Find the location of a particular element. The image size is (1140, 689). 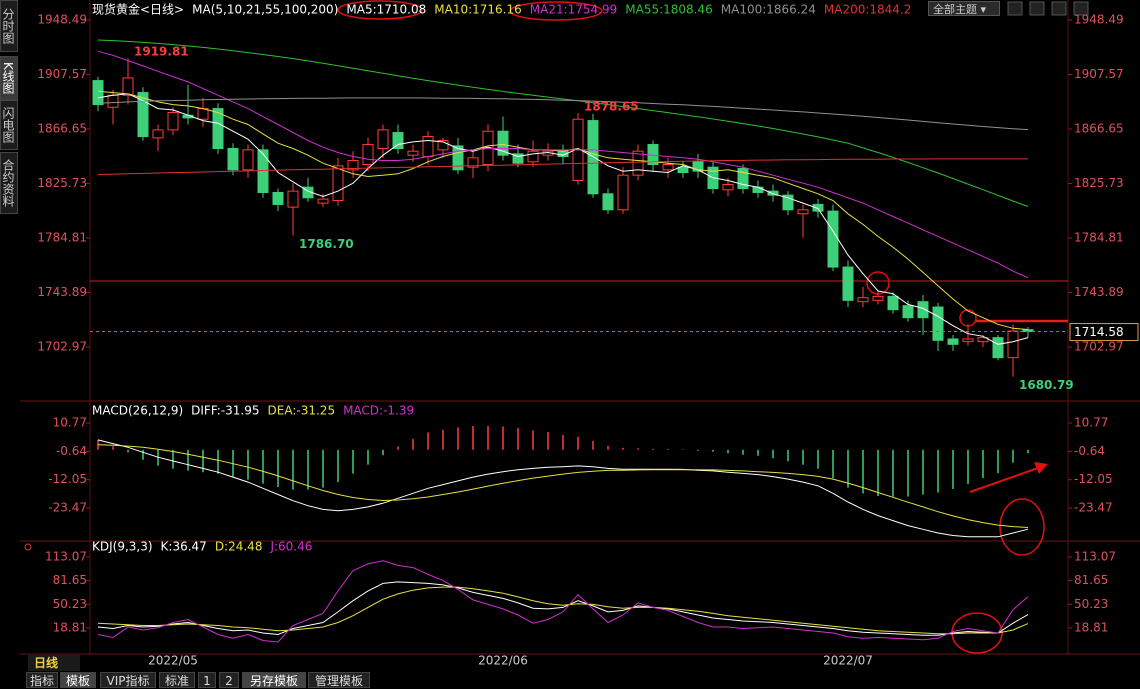

legend-entry: D:24.48 is located at coordinates (239, 547).